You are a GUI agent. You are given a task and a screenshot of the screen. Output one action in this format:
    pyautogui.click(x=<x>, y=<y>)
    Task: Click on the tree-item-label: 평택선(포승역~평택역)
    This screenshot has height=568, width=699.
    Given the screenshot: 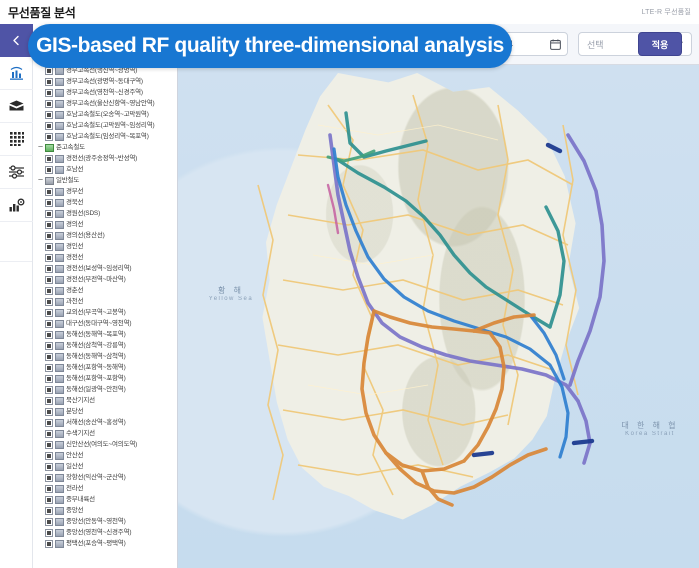 What is the action you would take?
    pyautogui.click(x=96, y=543)
    